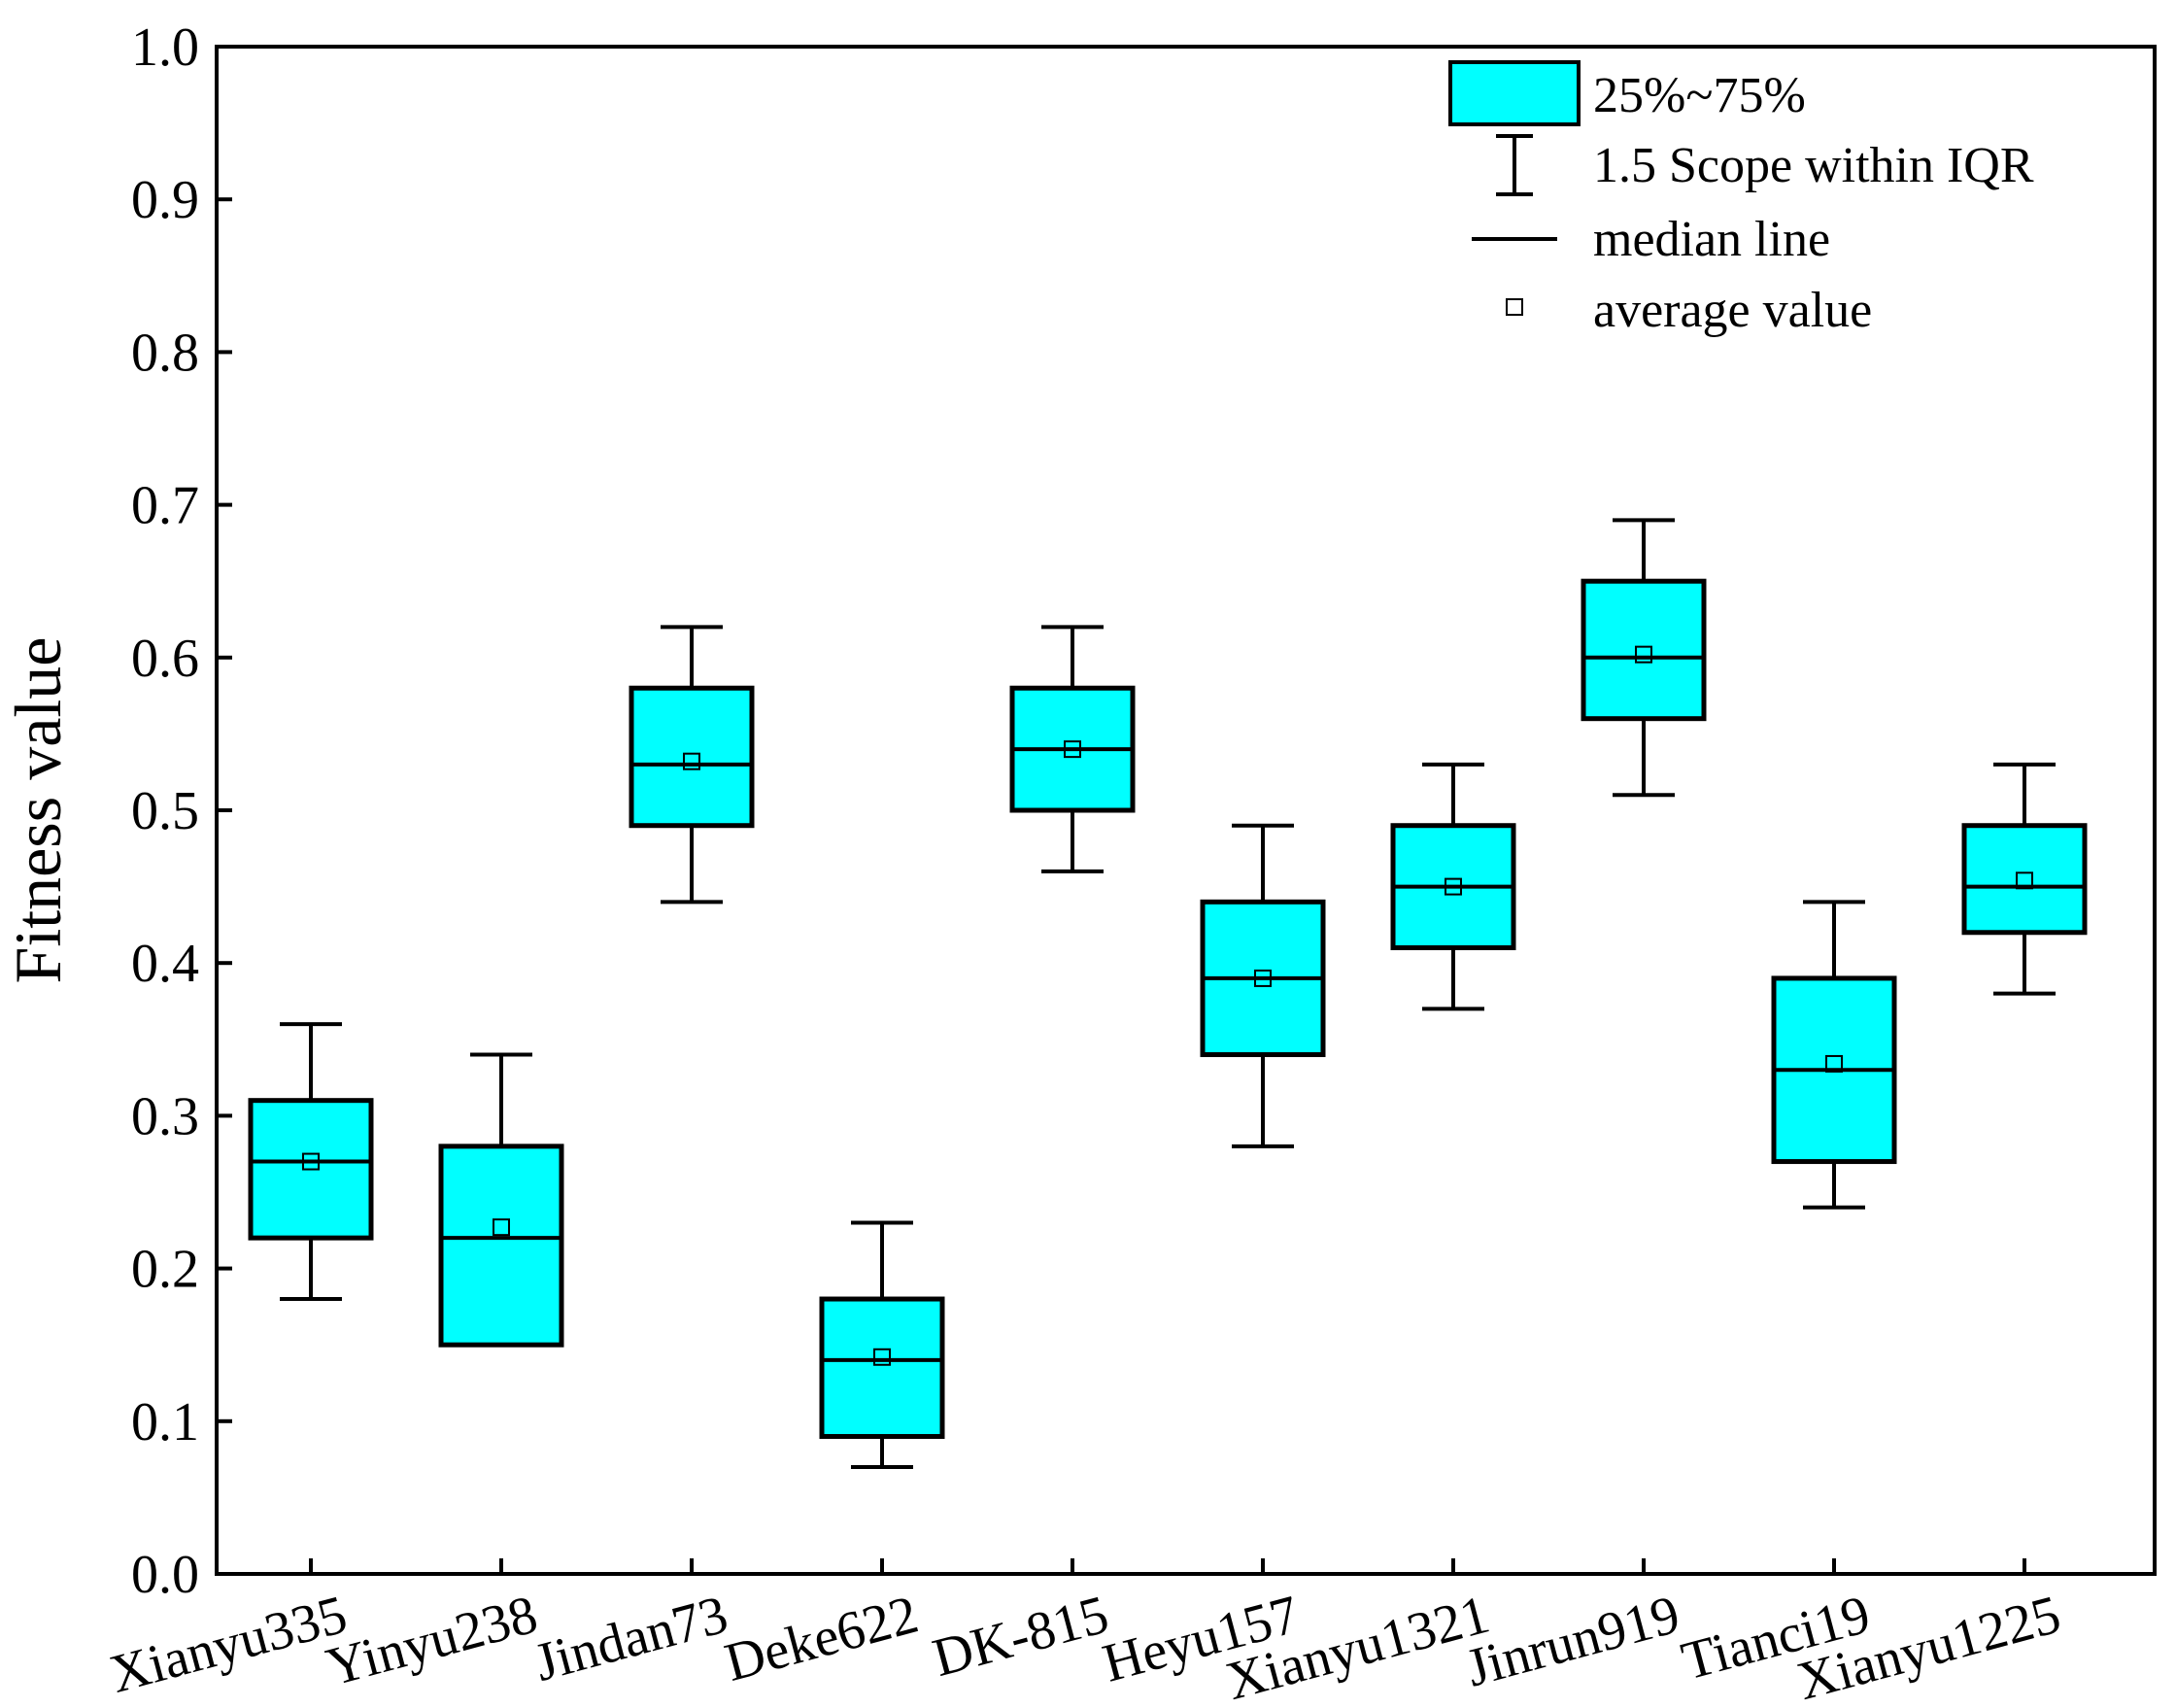 This screenshot has height=1708, width=2176. What do you see at coordinates (38, 810) in the screenshot?
I see `y-axis-title: Fitness value` at bounding box center [38, 810].